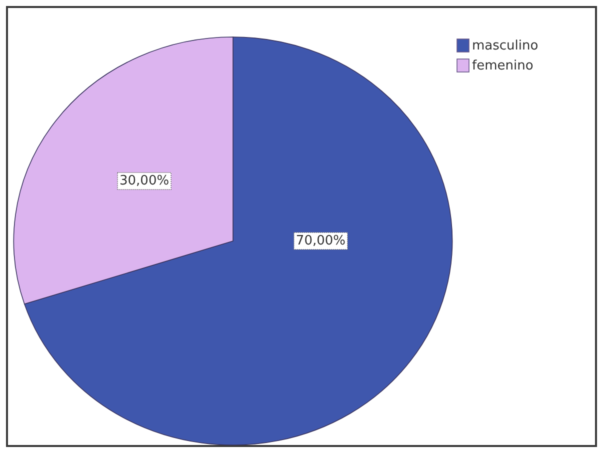 This screenshot has width=598, height=451. I want to click on data-label: 70,00%, so click(321, 241).